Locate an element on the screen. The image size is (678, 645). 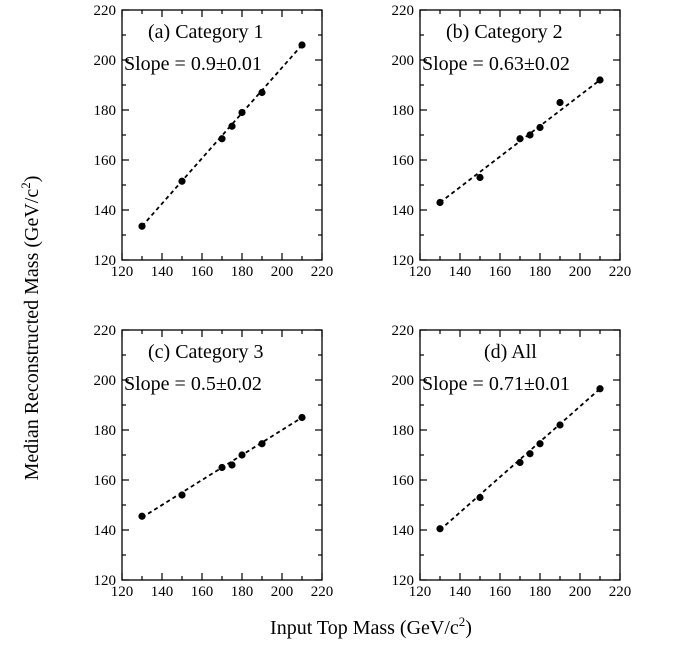
slope-annotation: Slope = 0.63±0.02 is located at coordinates (496, 64).